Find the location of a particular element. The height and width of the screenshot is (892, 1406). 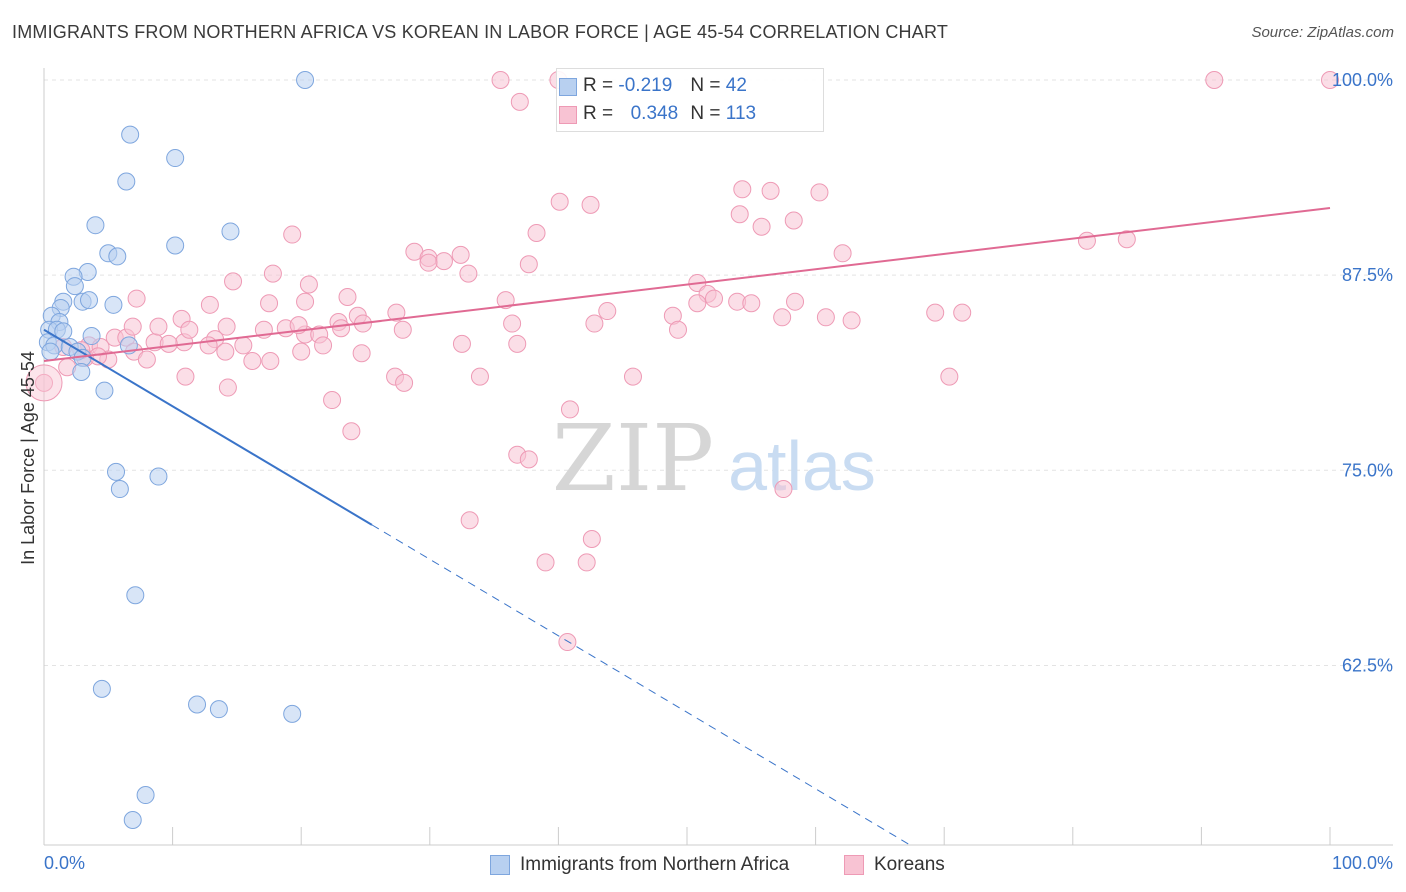

northern-africa-trend-extension is located at coordinates (641, 685).